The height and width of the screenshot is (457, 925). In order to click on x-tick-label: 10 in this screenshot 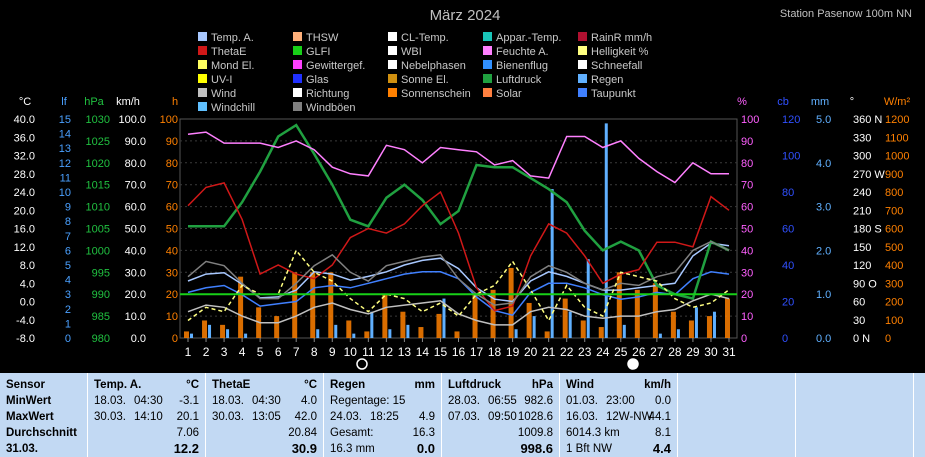, I will do `click(351, 352)`.